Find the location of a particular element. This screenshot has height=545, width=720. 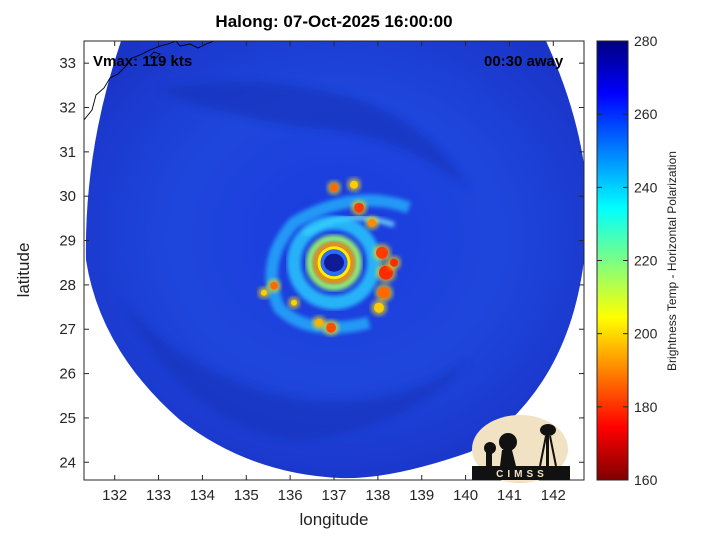

x-tick-label: 134 is located at coordinates (202, 495).